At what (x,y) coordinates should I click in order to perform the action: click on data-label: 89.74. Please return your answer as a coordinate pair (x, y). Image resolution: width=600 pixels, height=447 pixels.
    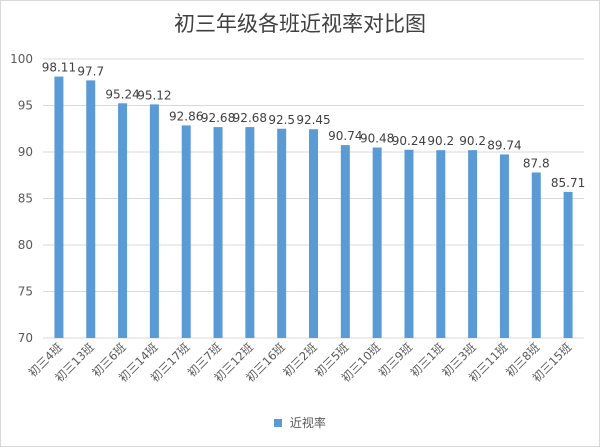
    Looking at the image, I should click on (504, 145).